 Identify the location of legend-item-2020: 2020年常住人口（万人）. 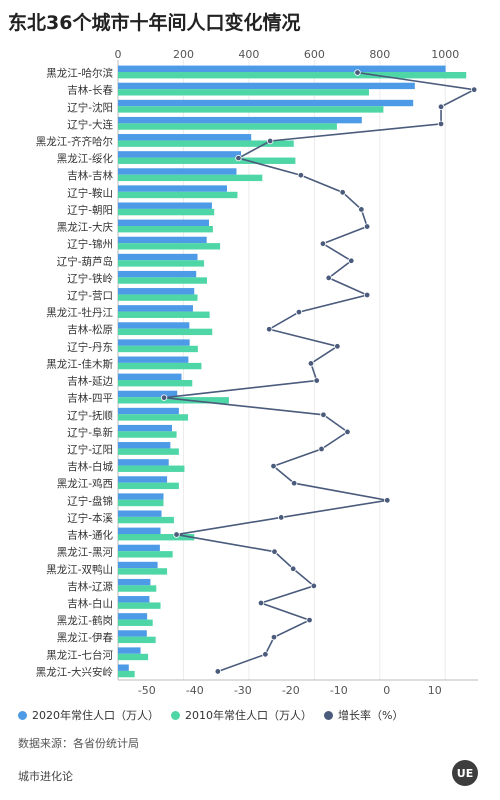
(88, 715).